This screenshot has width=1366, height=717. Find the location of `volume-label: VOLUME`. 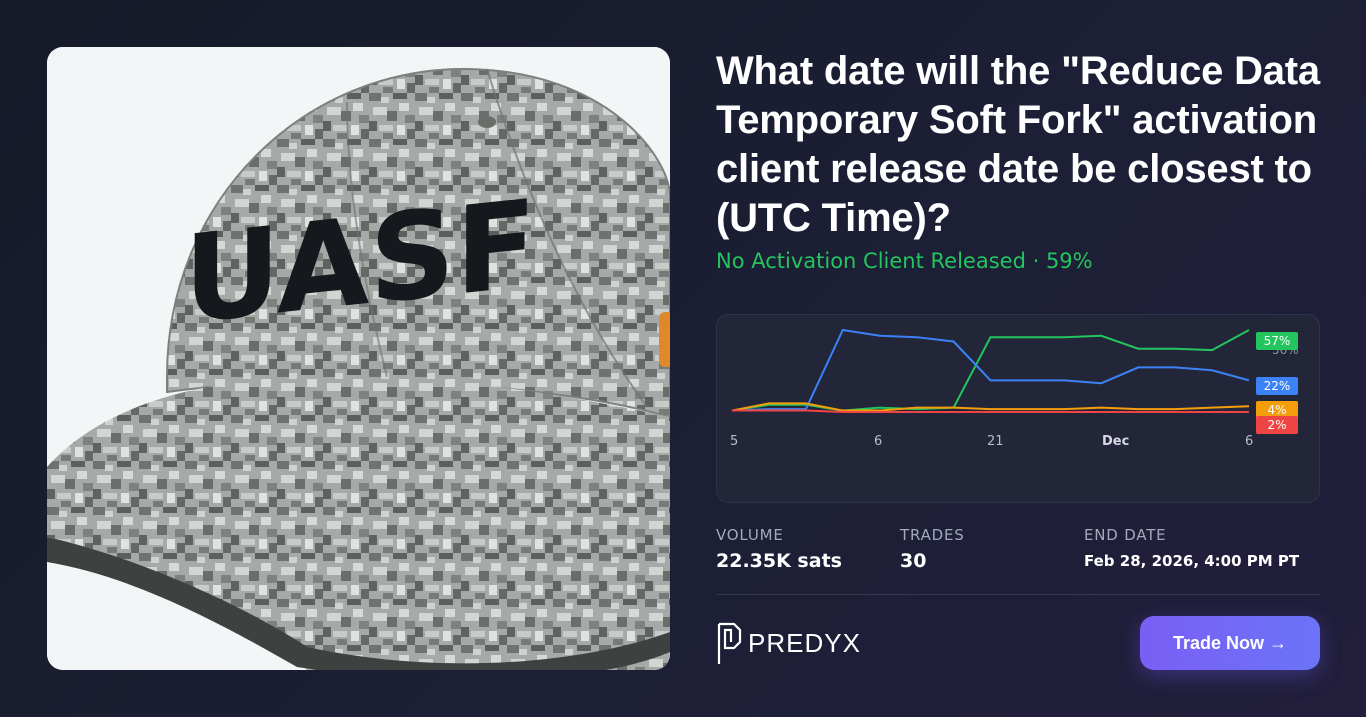

volume-label: VOLUME is located at coordinates (750, 535).